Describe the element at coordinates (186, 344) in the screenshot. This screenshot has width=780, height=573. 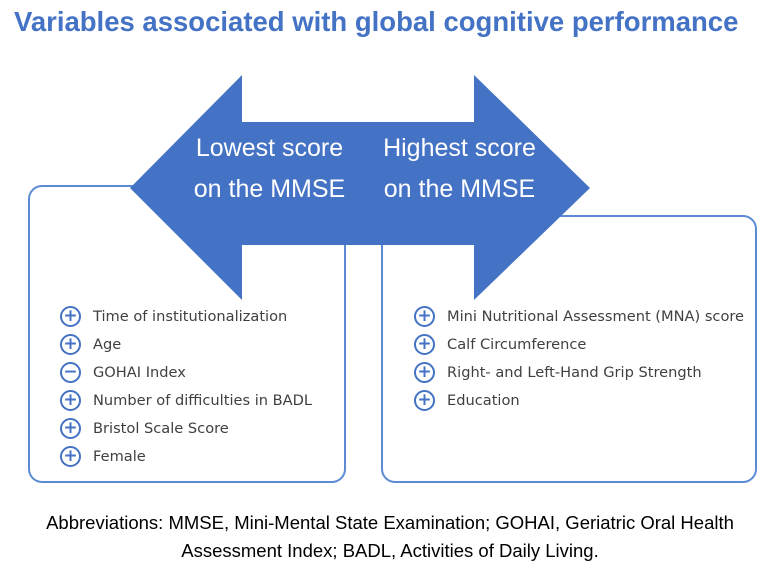
I see `list-item: + Age` at that location.